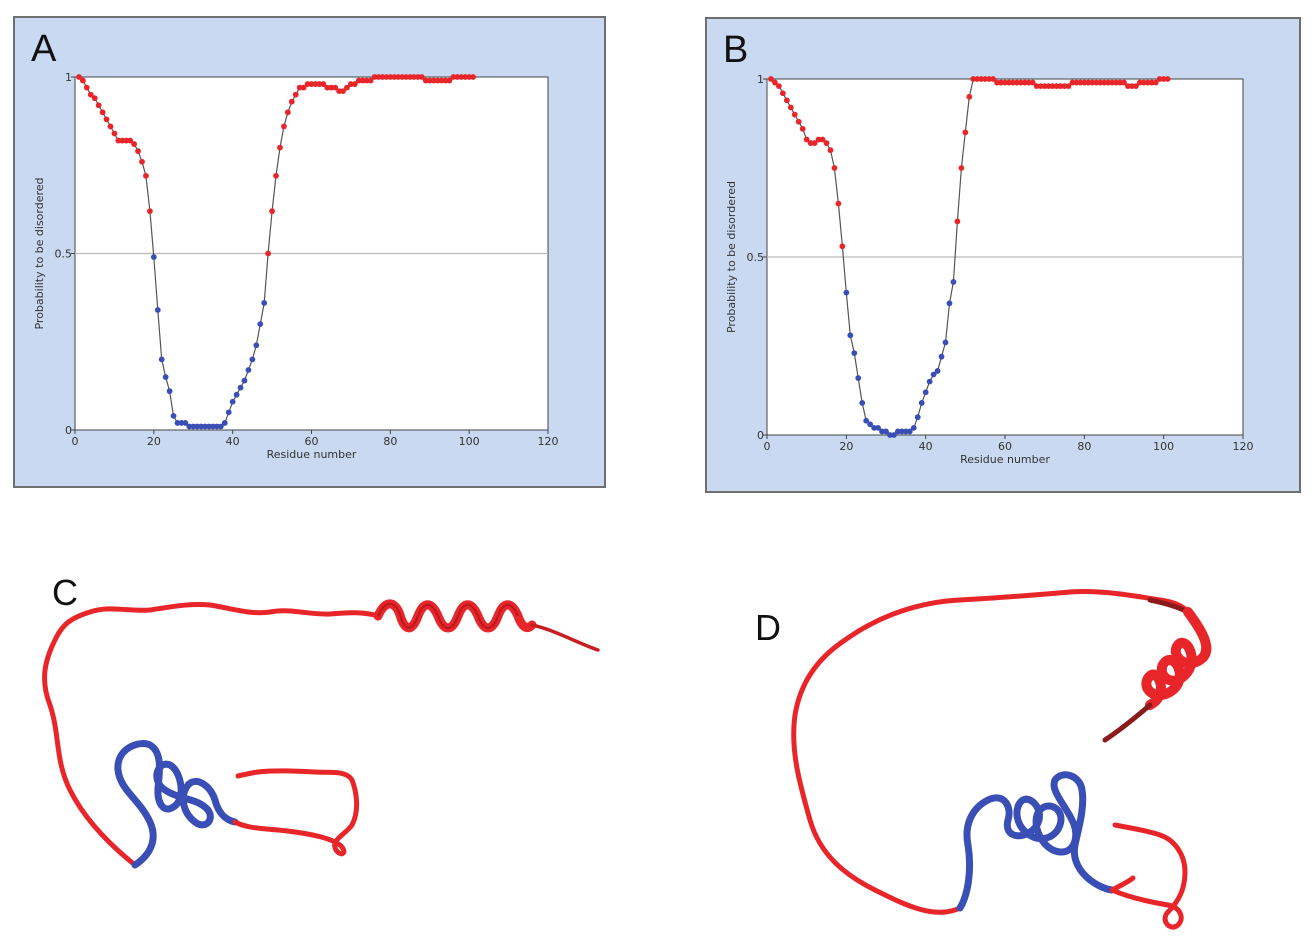 The image size is (1314, 946). What do you see at coordinates (296, 812) in the screenshot?
I see `disordered-loop-c` at bounding box center [296, 812].